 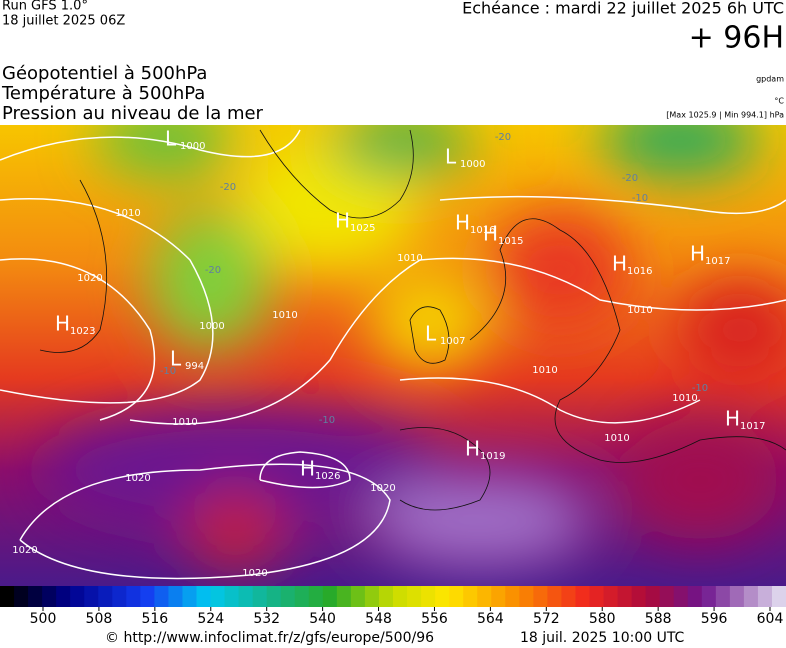 I want to click on center-pressure: 1025, so click(x=362, y=228).